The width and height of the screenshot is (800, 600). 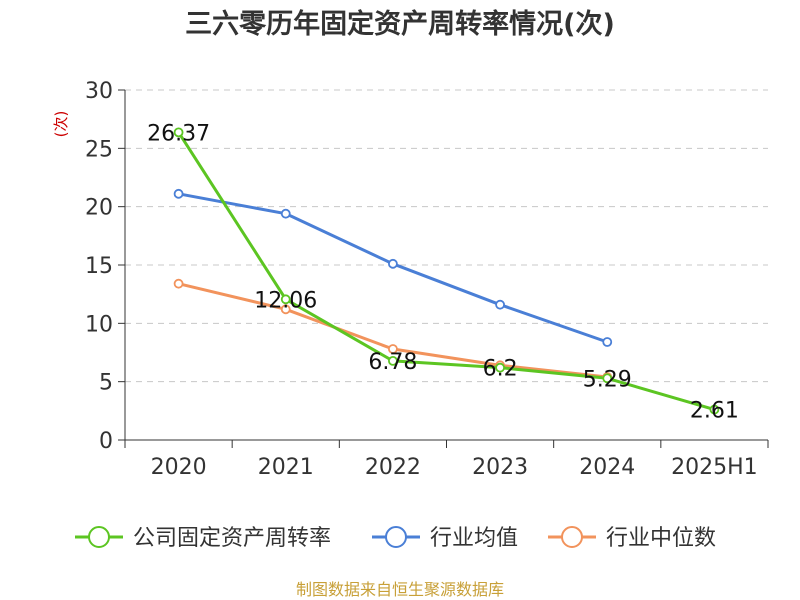 I want to click on y-tick-label: 5, so click(x=106, y=383).